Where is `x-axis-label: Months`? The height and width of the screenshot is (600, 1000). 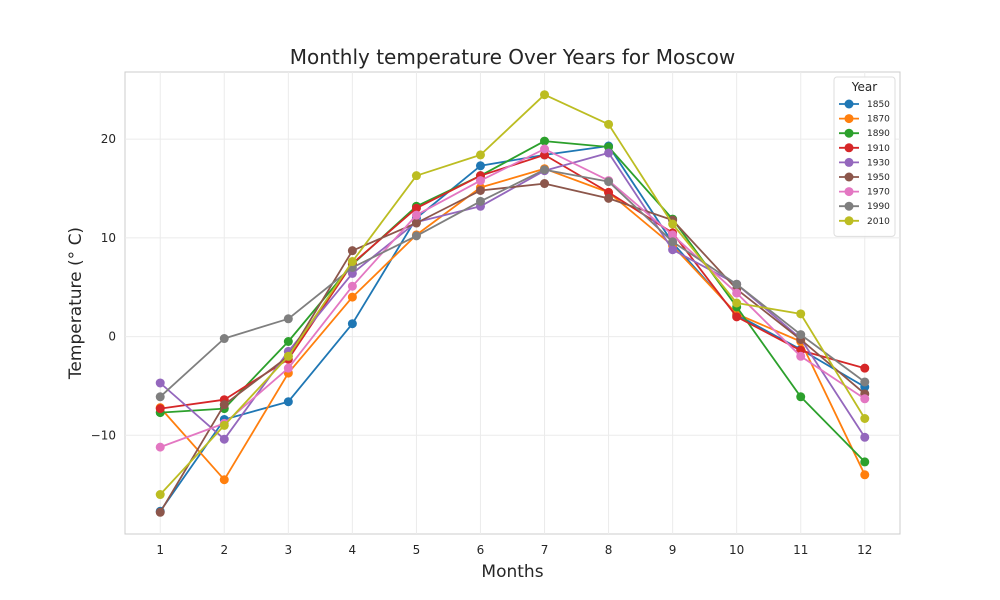 x-axis-label: Months is located at coordinates (512, 572).